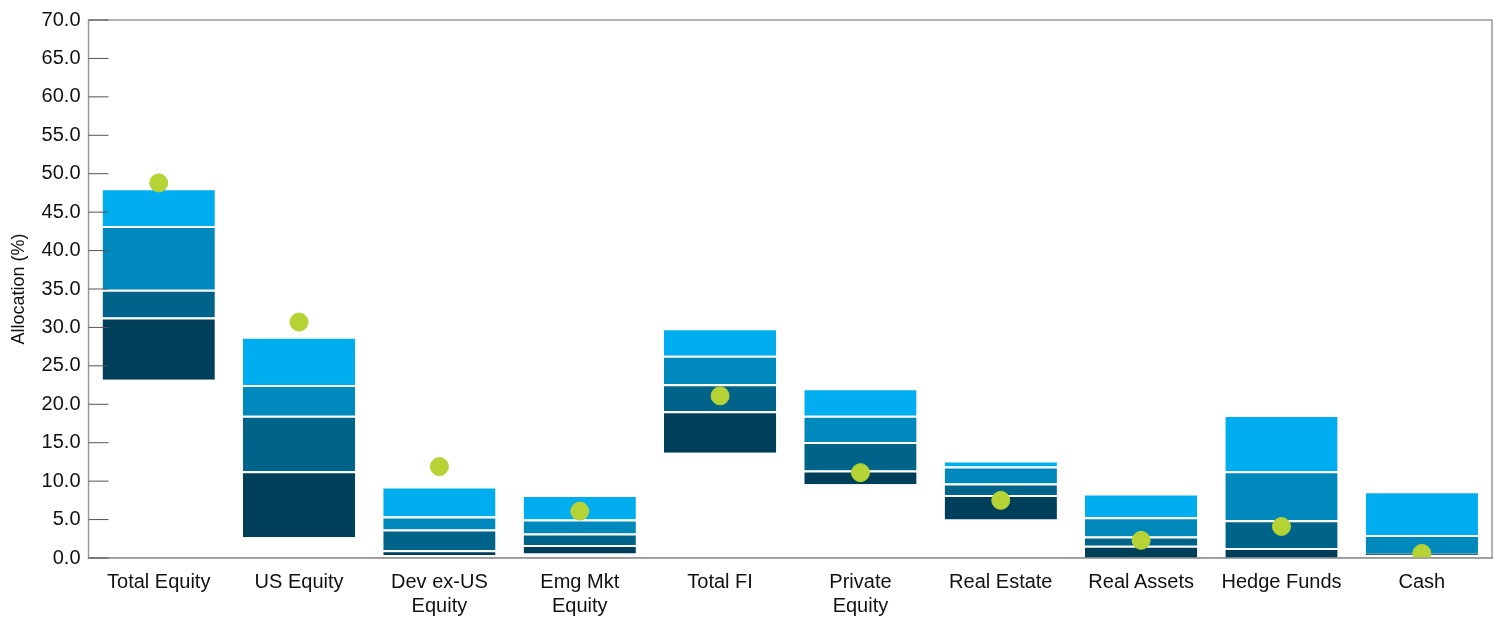 The image size is (1504, 634). Describe the element at coordinates (1141, 580) in the screenshot. I see `x-tick-label: Real Assets` at that location.